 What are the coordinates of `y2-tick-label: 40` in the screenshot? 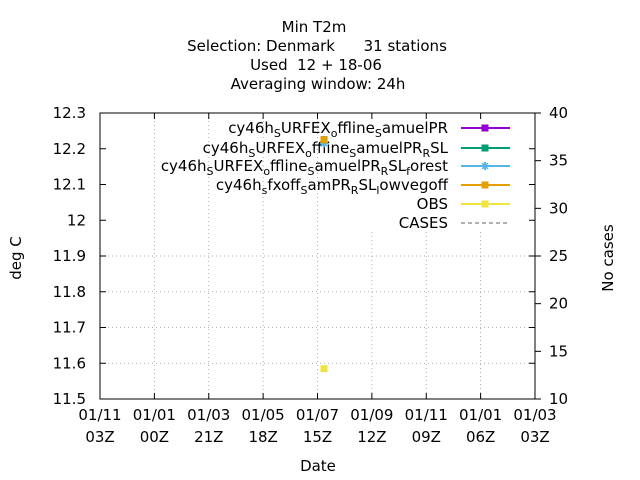 It's located at (558, 113).